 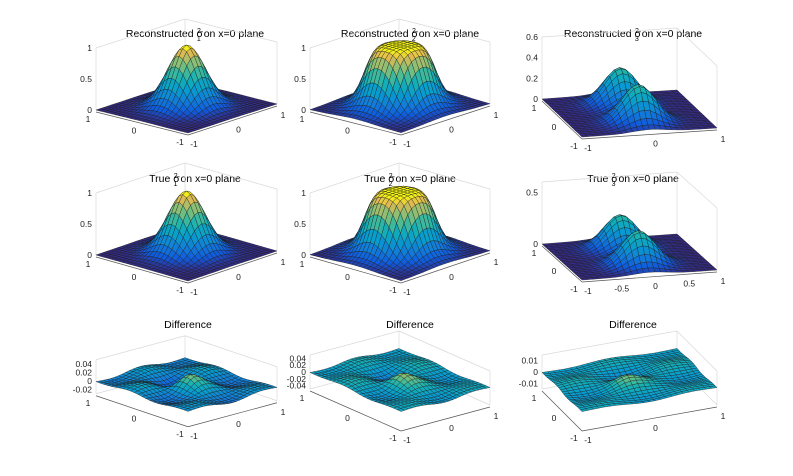 What do you see at coordinates (195, 35) in the screenshot?
I see `panel-title-1: Reconstructed σ2 1 on x=0 plane` at bounding box center [195, 35].